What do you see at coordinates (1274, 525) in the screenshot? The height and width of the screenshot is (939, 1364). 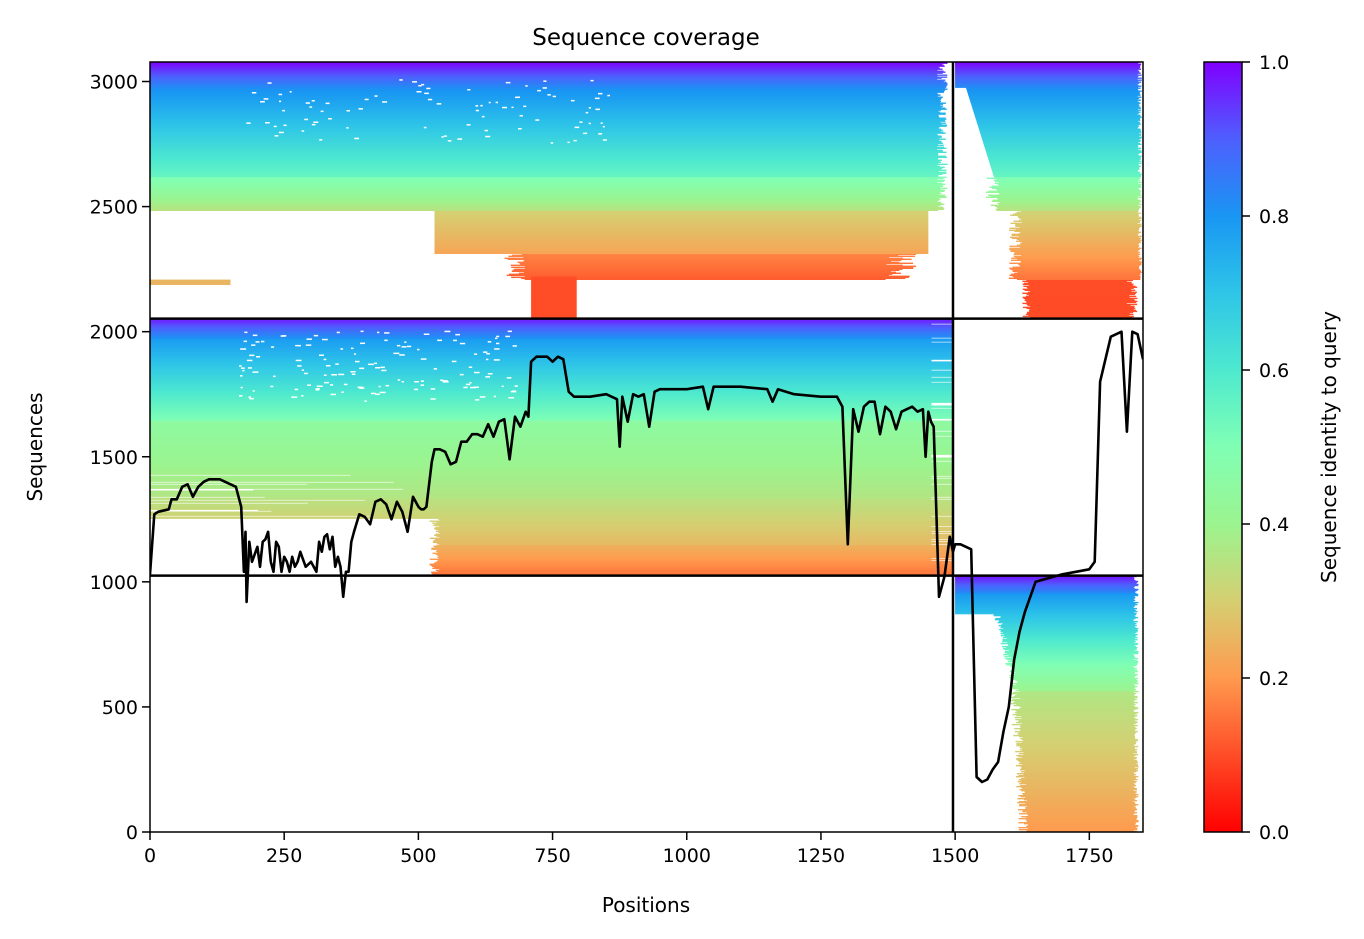 I see `colorbar-tick-label: 0.4` at bounding box center [1274, 525].